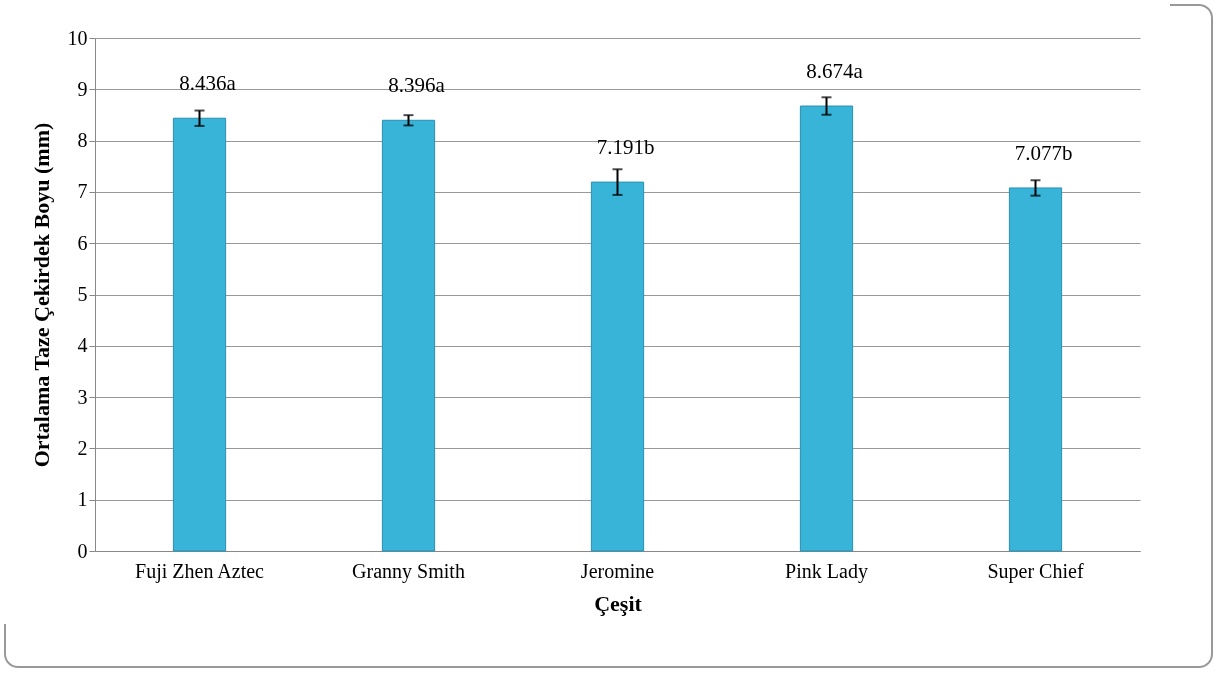  Describe the element at coordinates (835, 71) in the screenshot. I see `data-label: 8.674a` at that location.